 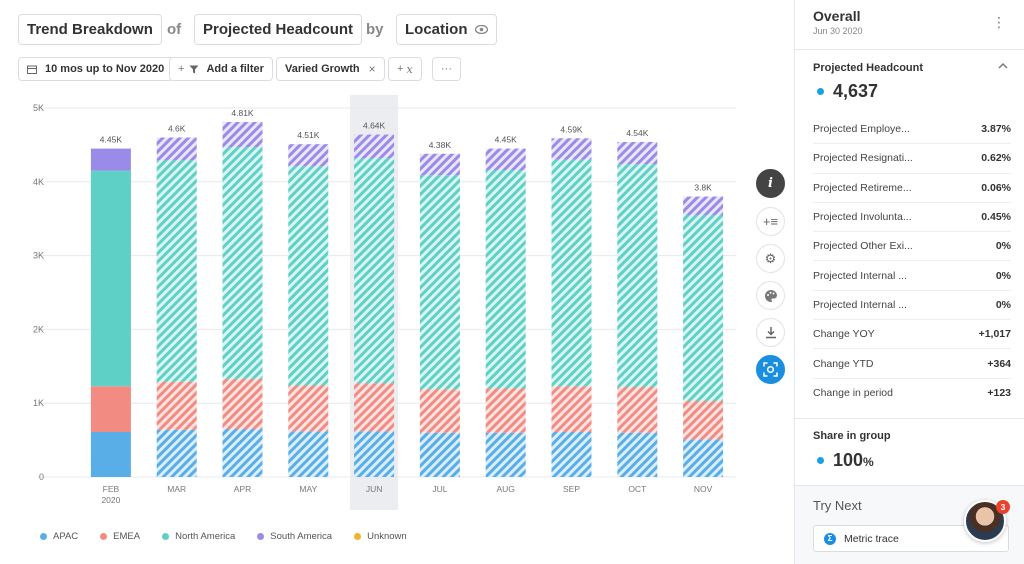 I want to click on info-button: i, so click(x=770, y=183).